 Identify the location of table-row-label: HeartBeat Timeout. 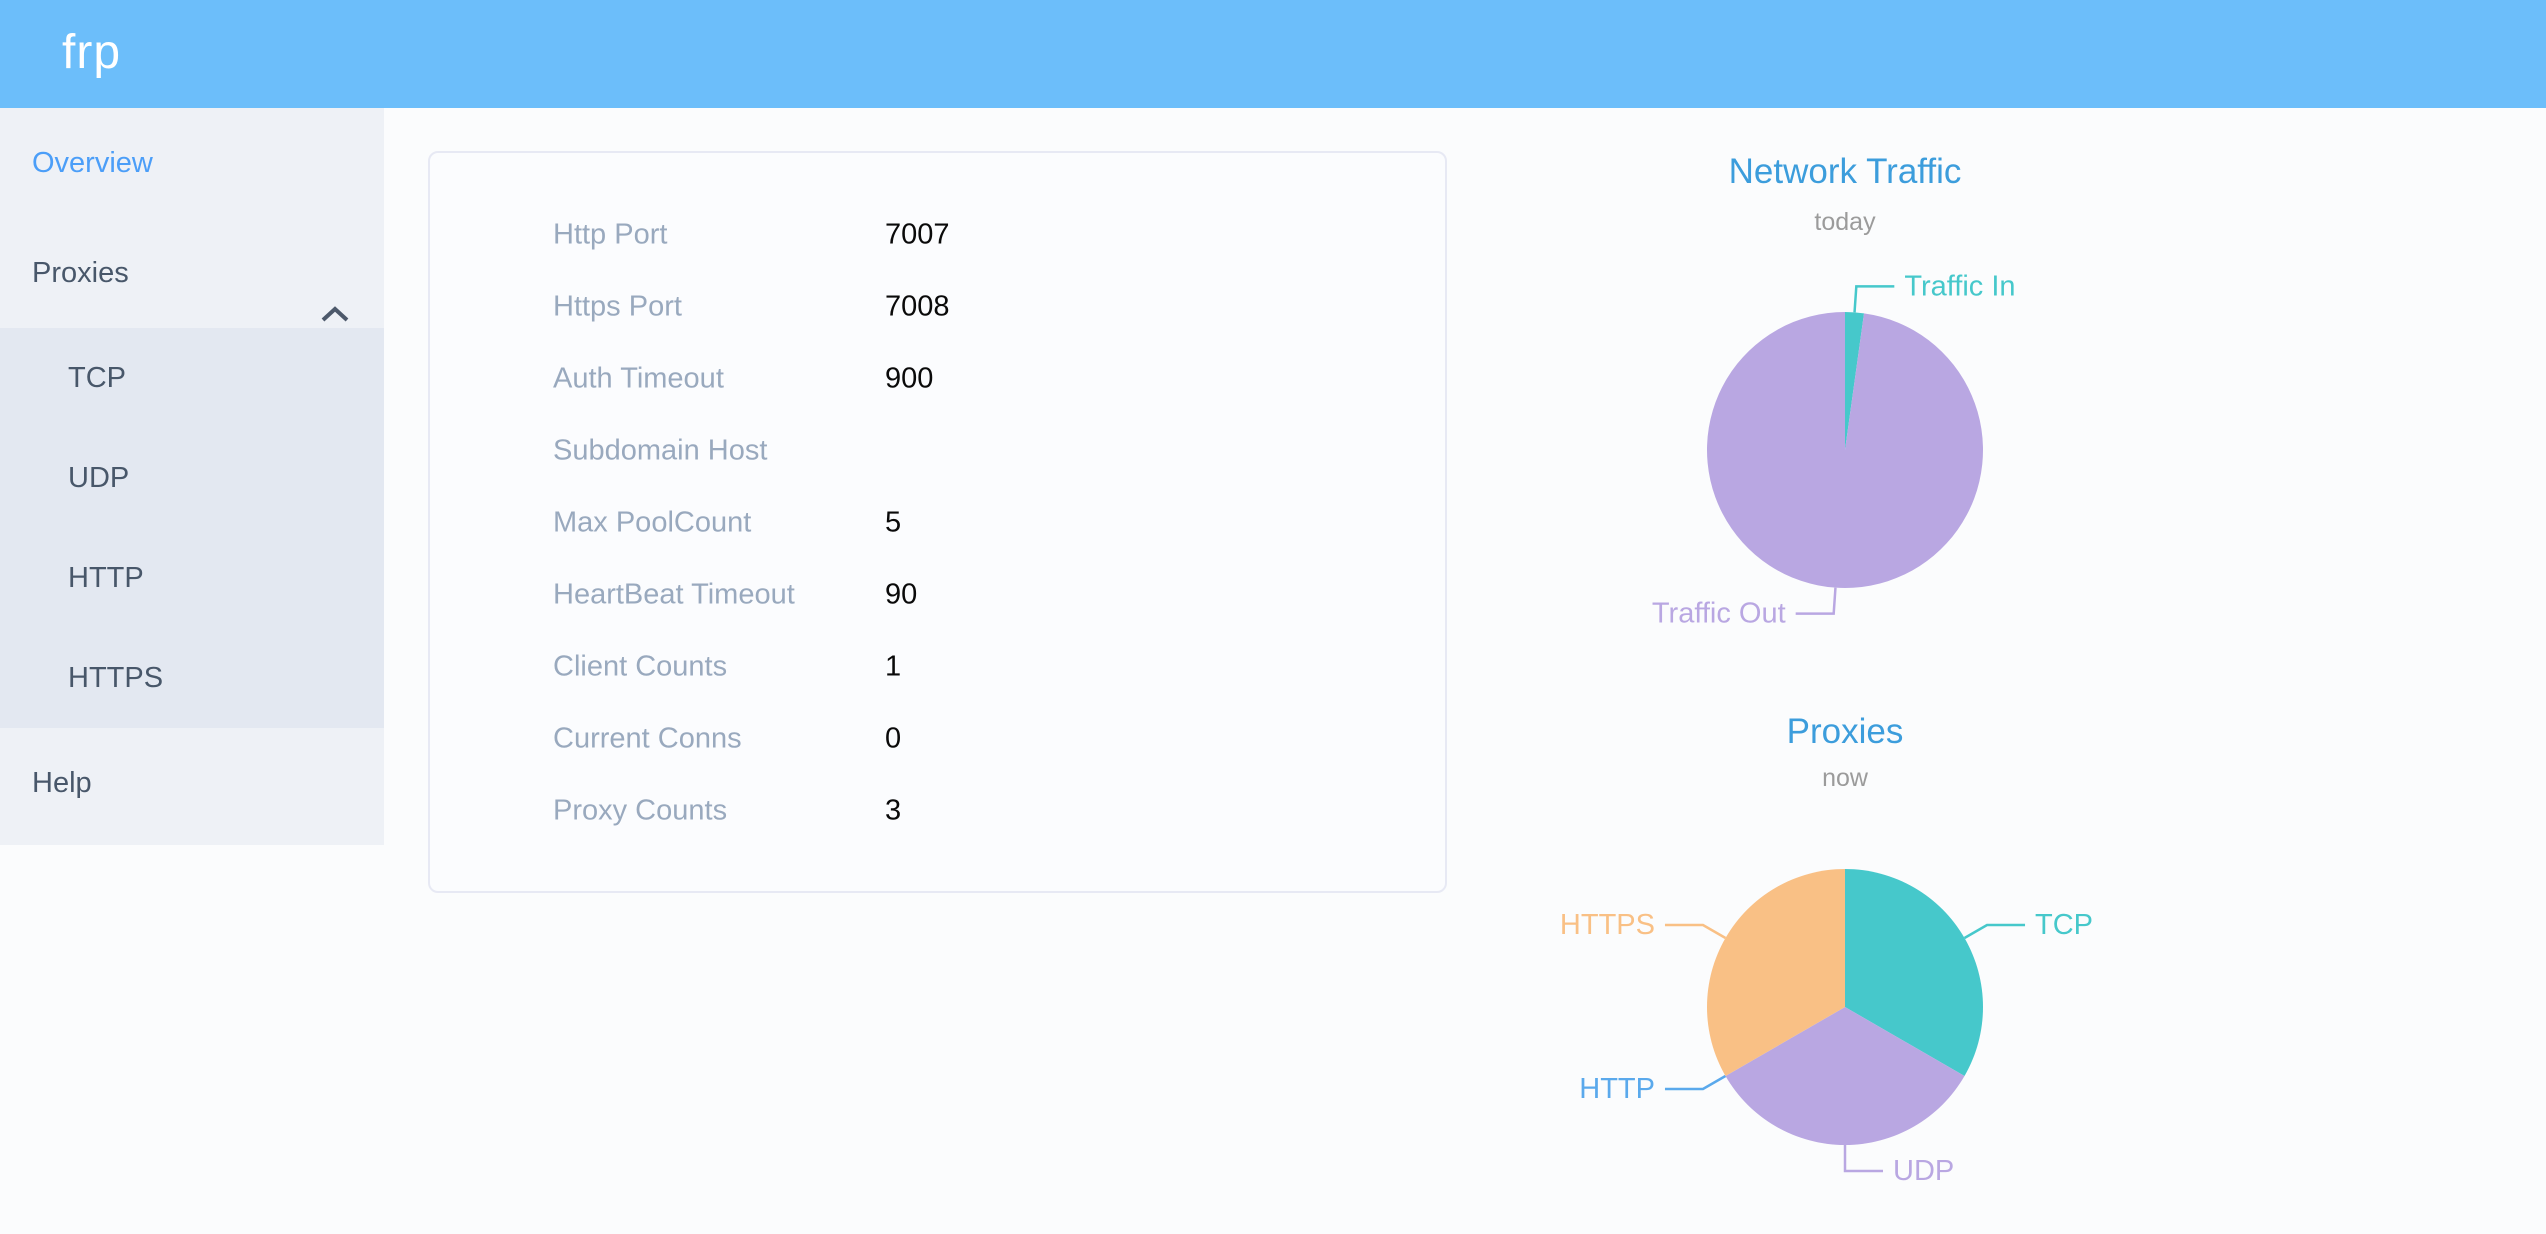
(674, 594).